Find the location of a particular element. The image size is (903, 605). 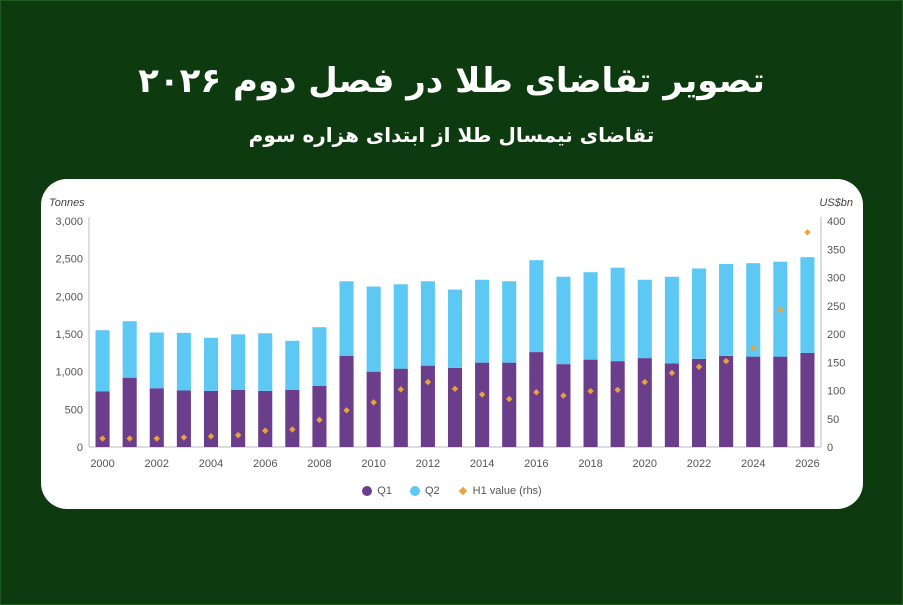

y2-tick-label: 50 is located at coordinates (833, 420).